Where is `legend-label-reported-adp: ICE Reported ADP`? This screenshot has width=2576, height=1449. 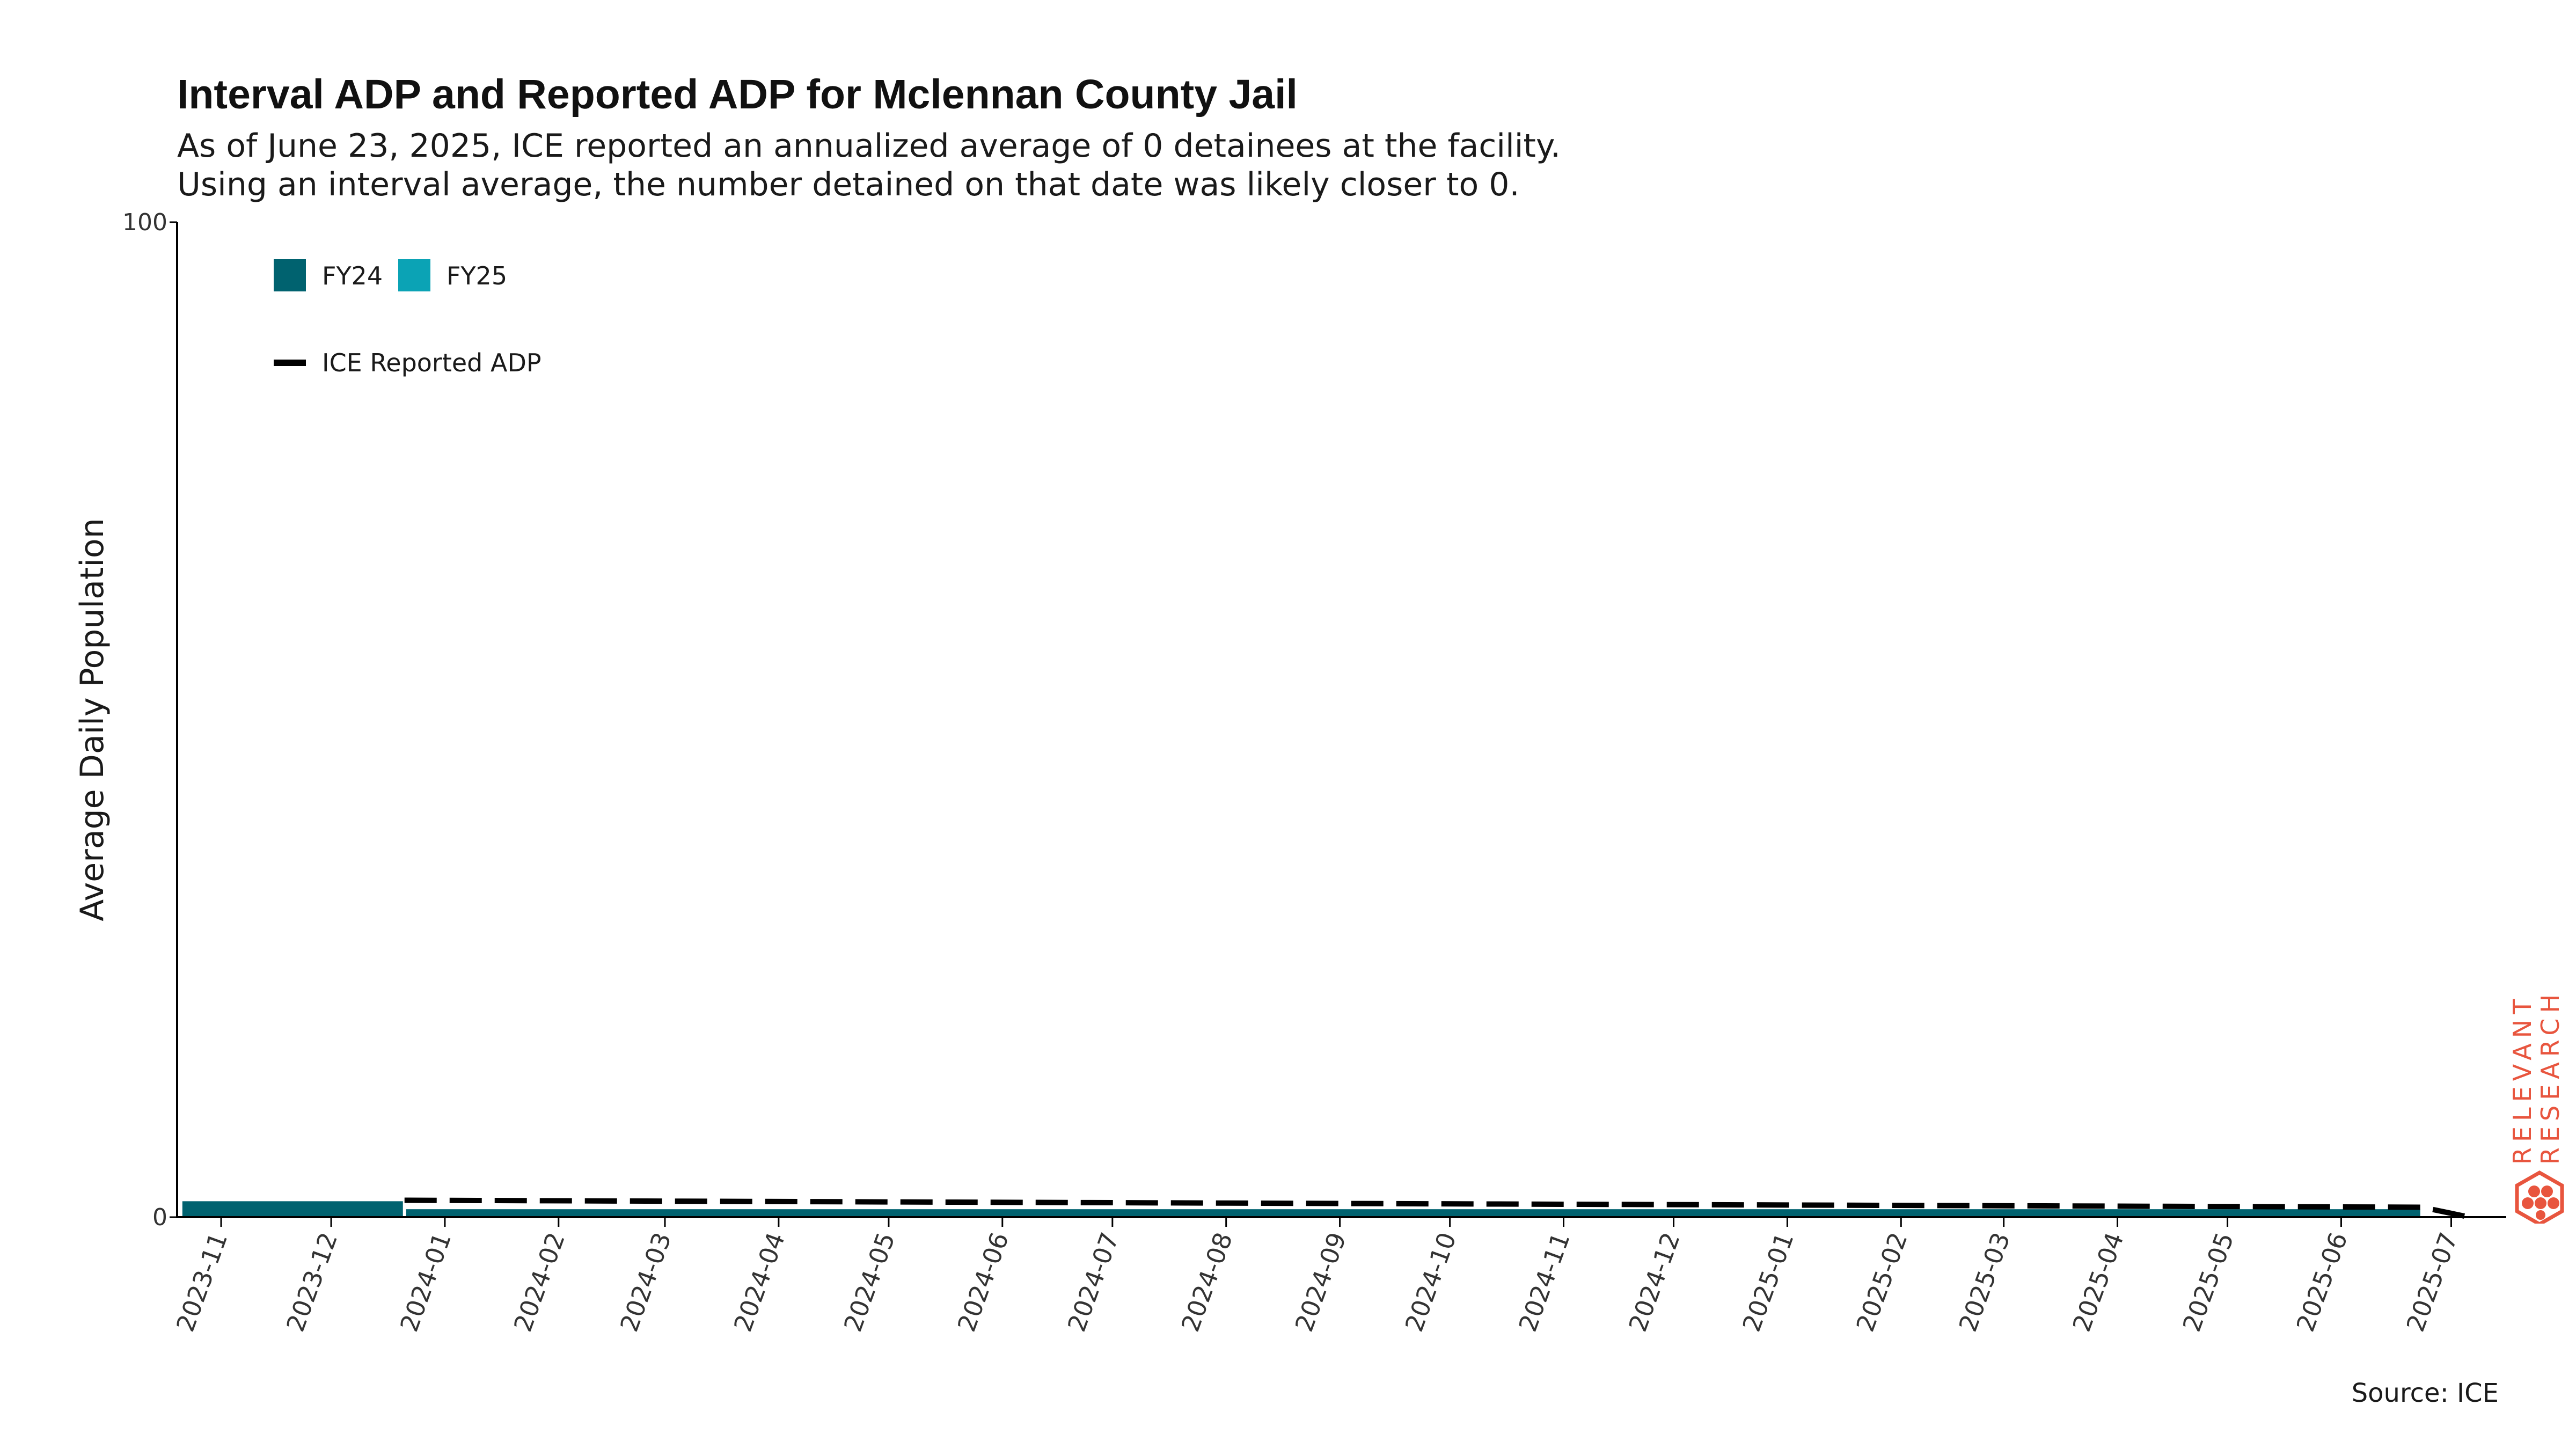 legend-label-reported-adp: ICE Reported ADP is located at coordinates (431, 362).